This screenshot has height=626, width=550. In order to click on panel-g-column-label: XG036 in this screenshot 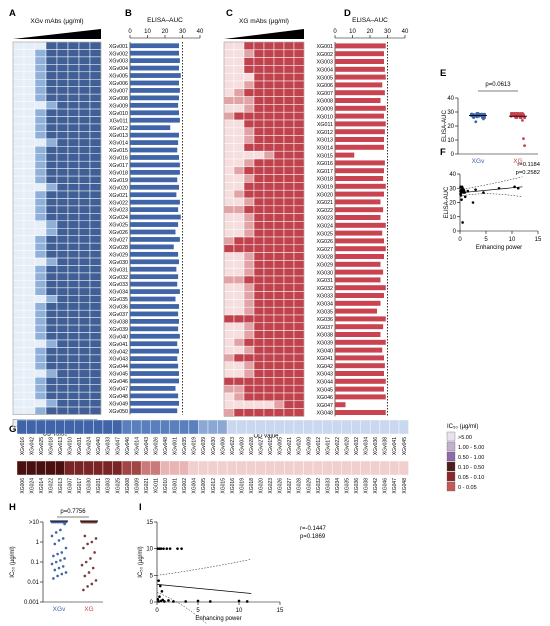, I will do `click(357, 486)`.